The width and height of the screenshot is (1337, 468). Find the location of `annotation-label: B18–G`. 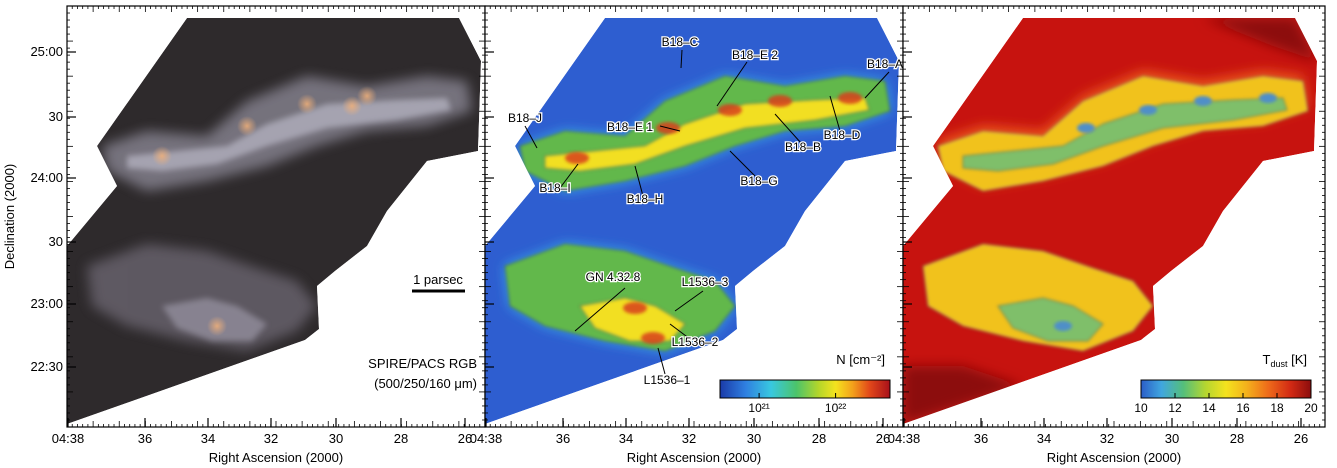

annotation-label: B18–G is located at coordinates (758, 181).